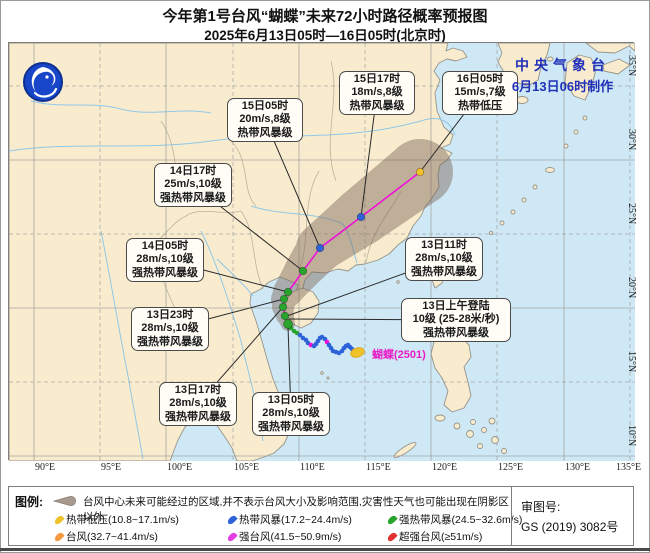 This screenshot has width=650, height=553. What do you see at coordinates (541, 507) in the screenshot?
I see `review-label: 审图号:` at bounding box center [541, 507].